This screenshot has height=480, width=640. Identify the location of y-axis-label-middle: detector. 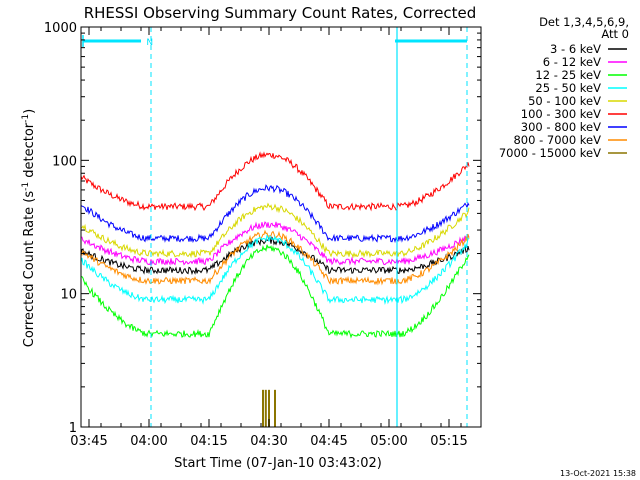
(29, 152).